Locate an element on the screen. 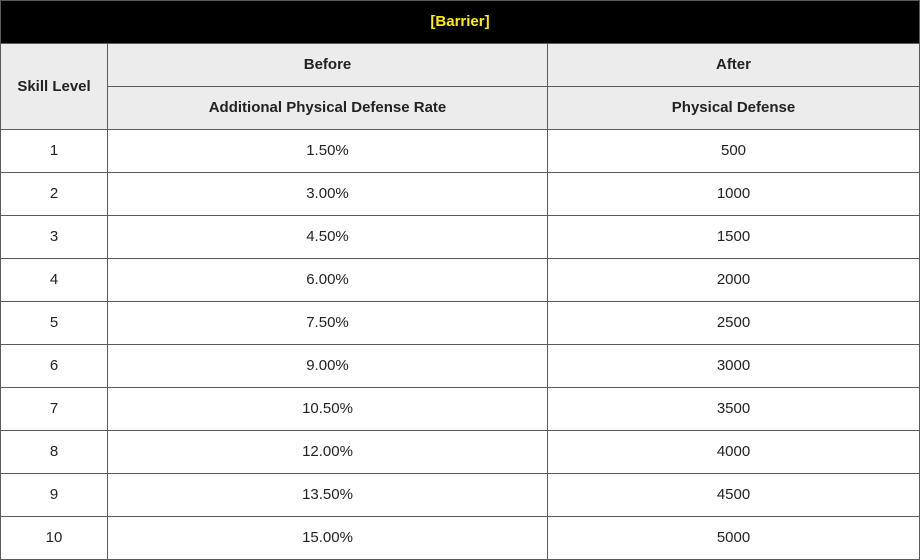 Image resolution: width=920 pixels, height=560 pixels. before-value-cell: 10.50% is located at coordinates (327, 409).